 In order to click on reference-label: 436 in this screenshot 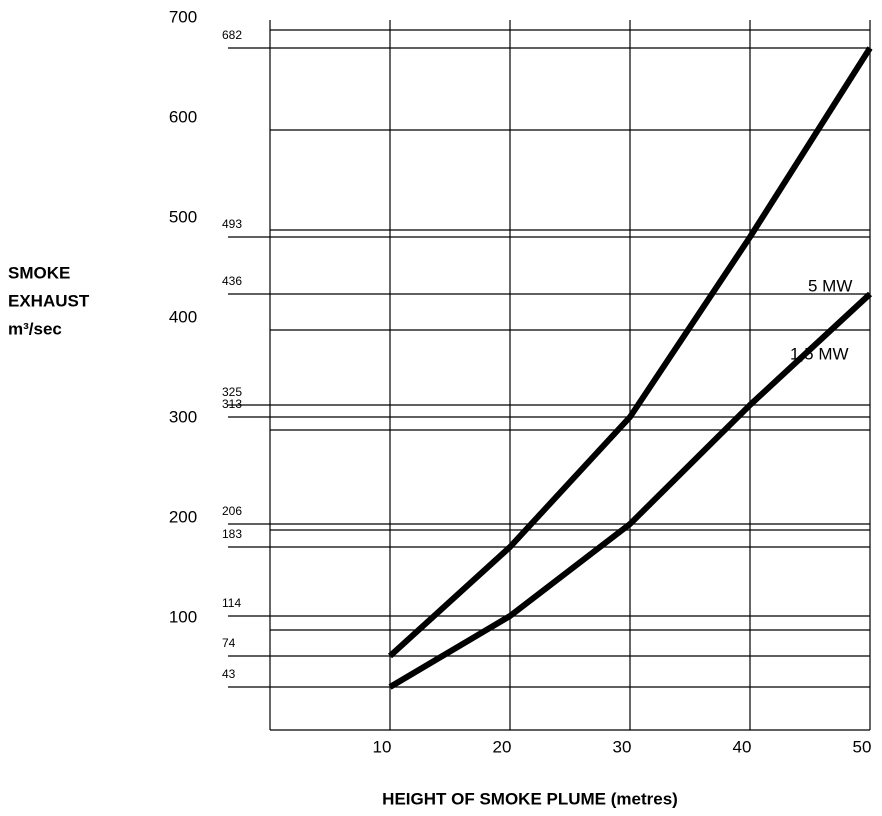, I will do `click(232, 281)`.